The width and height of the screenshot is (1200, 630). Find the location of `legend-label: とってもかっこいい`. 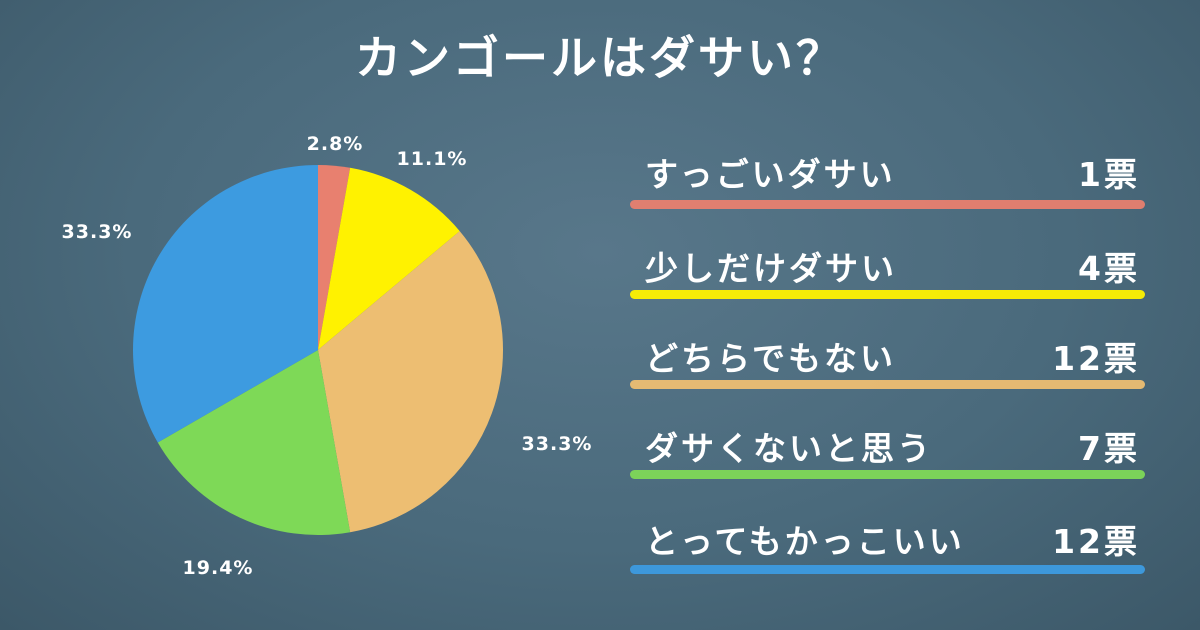

legend-label: とってもかっこいい is located at coordinates (805, 541).